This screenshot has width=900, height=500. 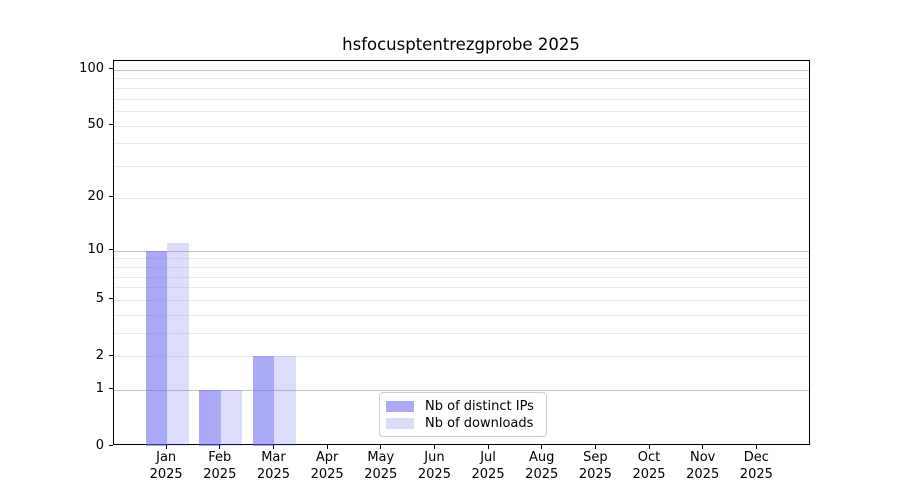 I want to click on legend-item-downloads: Nb of downloads, so click(x=462, y=423).